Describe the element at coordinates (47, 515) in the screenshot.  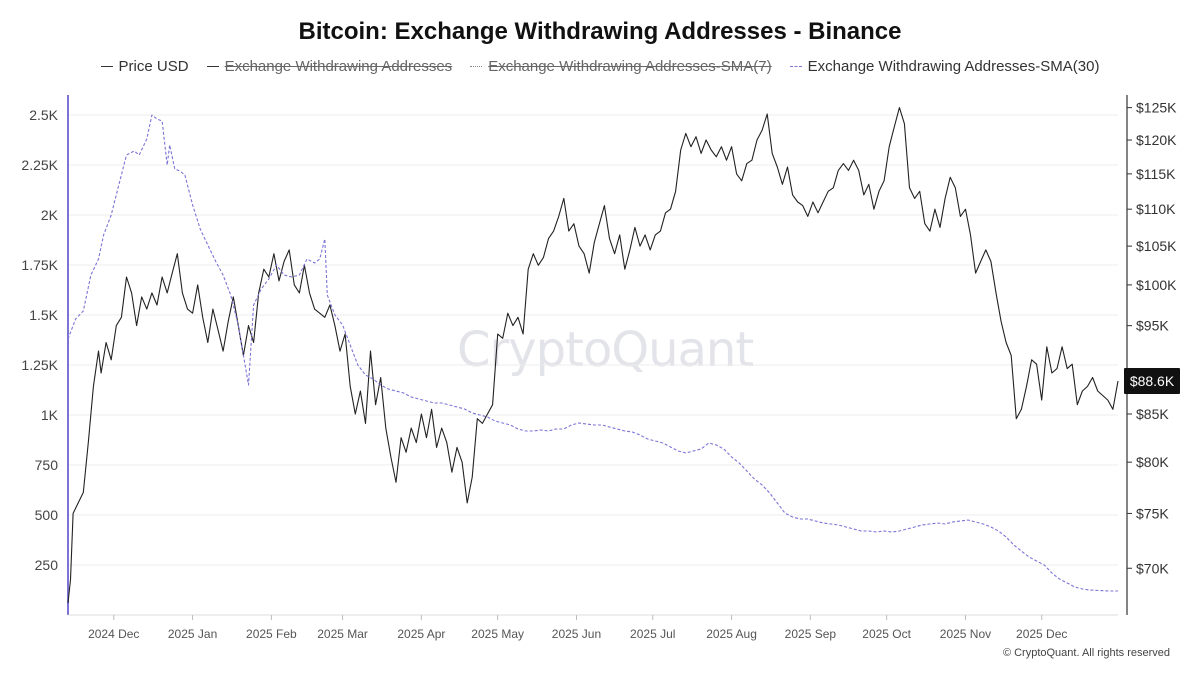
I see `y-left-tick-label: 500` at that location.